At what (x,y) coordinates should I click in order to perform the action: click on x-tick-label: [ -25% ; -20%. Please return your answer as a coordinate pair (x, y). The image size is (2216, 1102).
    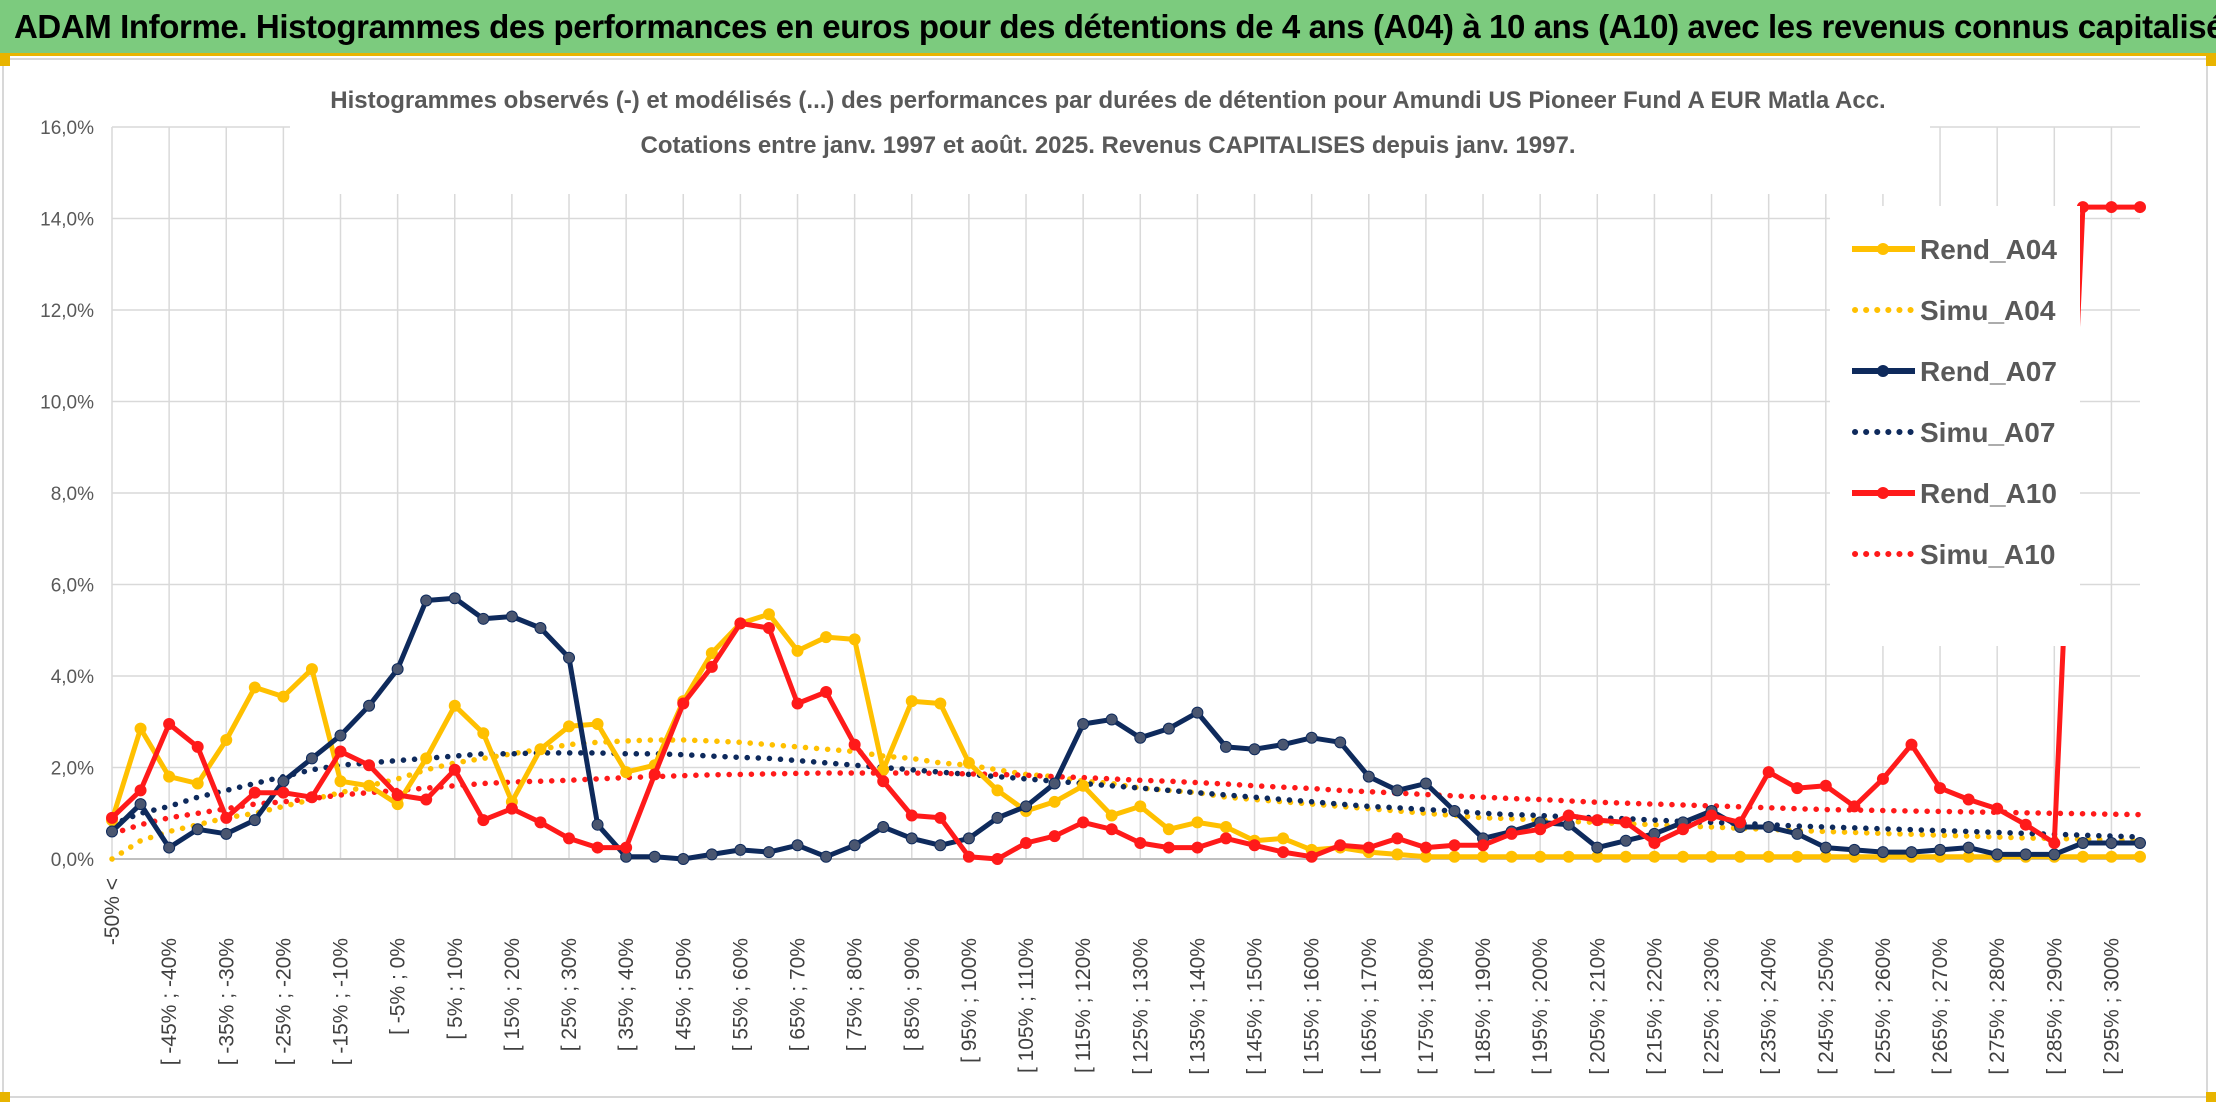
    Looking at the image, I should click on (283, 1001).